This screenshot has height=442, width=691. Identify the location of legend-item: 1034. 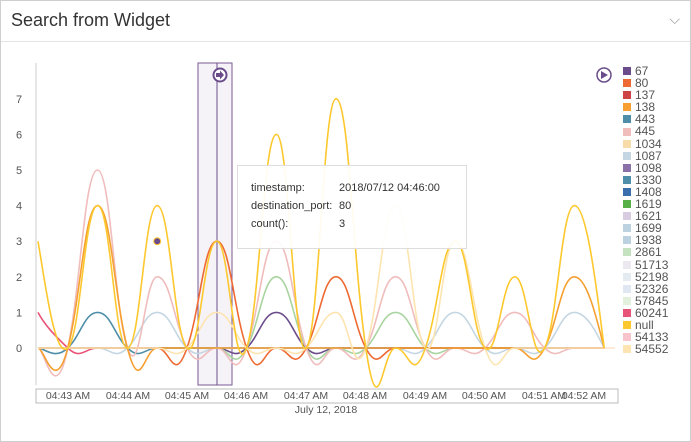
(645, 143).